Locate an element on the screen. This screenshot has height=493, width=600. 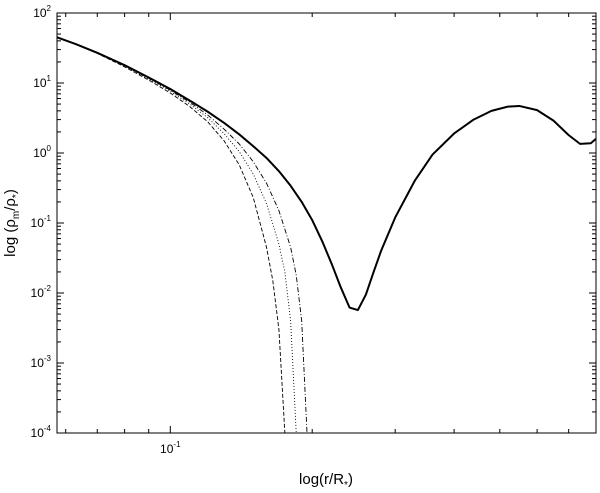
y-tick-label: 10¹ is located at coordinates (42, 82).